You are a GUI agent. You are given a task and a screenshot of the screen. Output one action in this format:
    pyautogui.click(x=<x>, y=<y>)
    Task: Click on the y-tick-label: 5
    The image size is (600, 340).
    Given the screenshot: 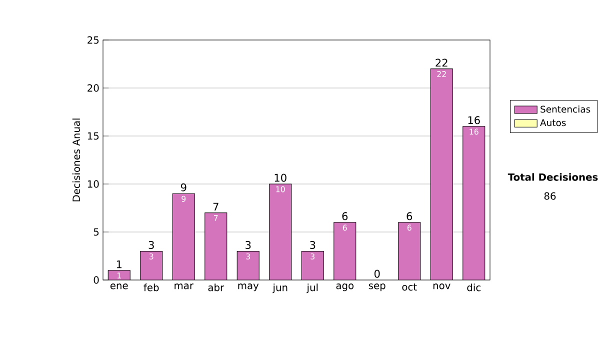 What is the action you would take?
    pyautogui.click(x=96, y=232)
    